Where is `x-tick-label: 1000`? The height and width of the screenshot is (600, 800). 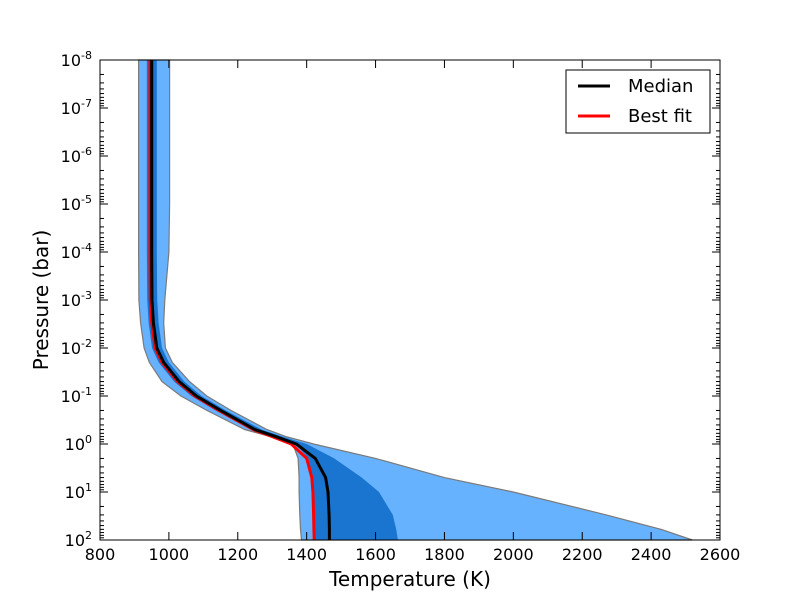
x-tick-label: 1000 is located at coordinates (169, 554).